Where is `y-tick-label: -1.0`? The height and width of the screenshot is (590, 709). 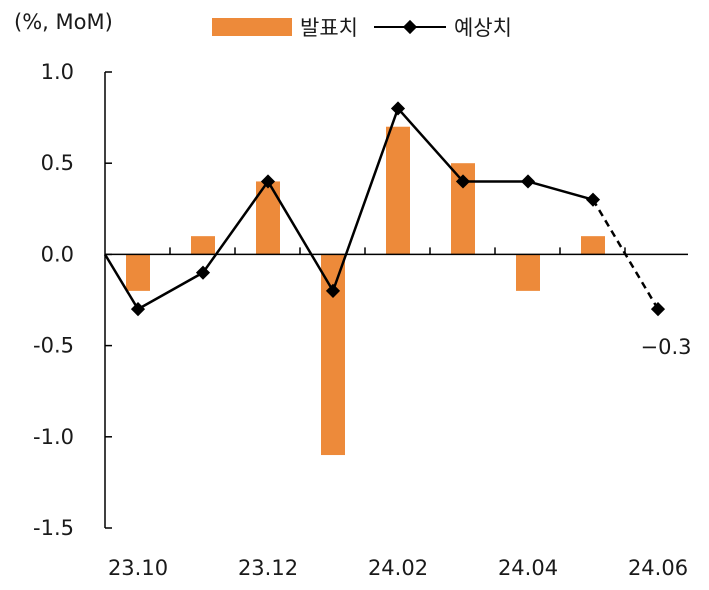 y-tick-label: -1.0 is located at coordinates (53, 437).